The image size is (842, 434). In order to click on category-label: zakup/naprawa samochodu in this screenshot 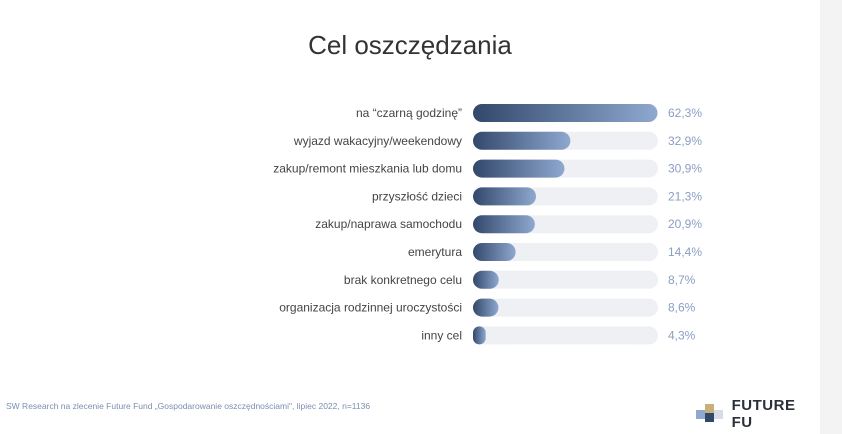, I will do `click(388, 224)`.